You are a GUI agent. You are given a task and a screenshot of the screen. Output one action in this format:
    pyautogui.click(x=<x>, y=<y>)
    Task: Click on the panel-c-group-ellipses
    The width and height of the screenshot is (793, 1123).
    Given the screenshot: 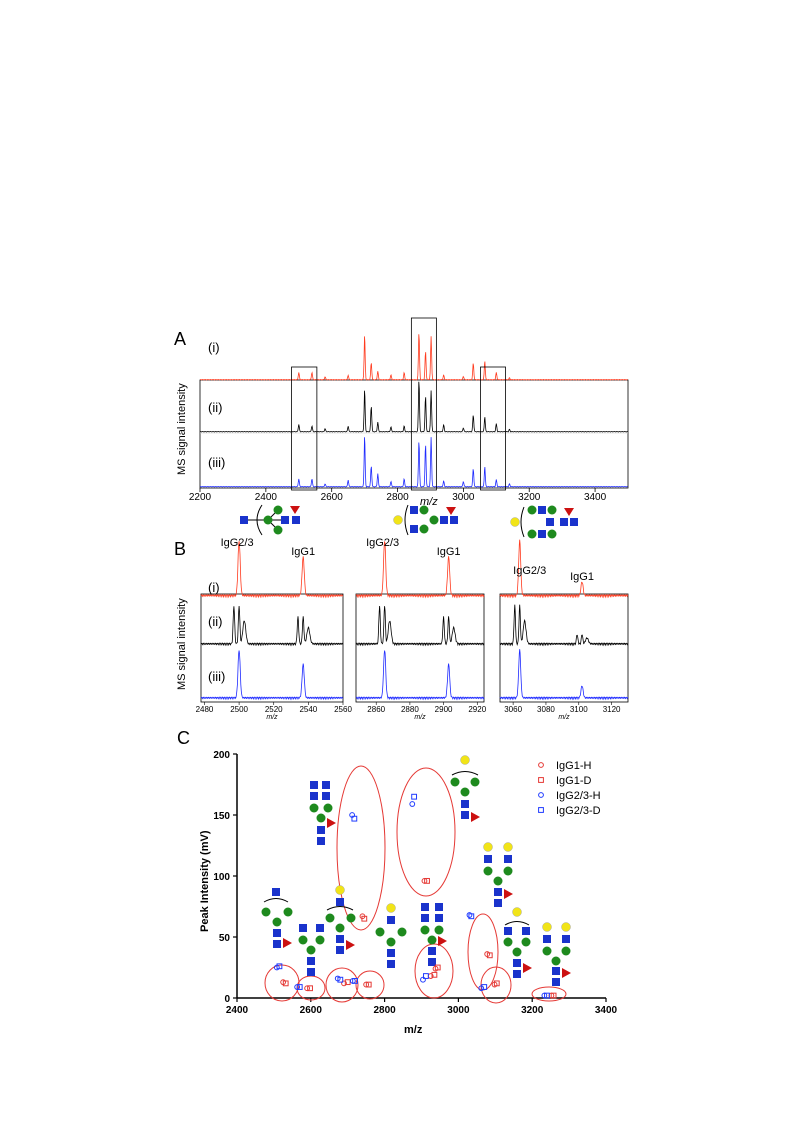 What is the action you would take?
    pyautogui.click(x=415, y=884)
    